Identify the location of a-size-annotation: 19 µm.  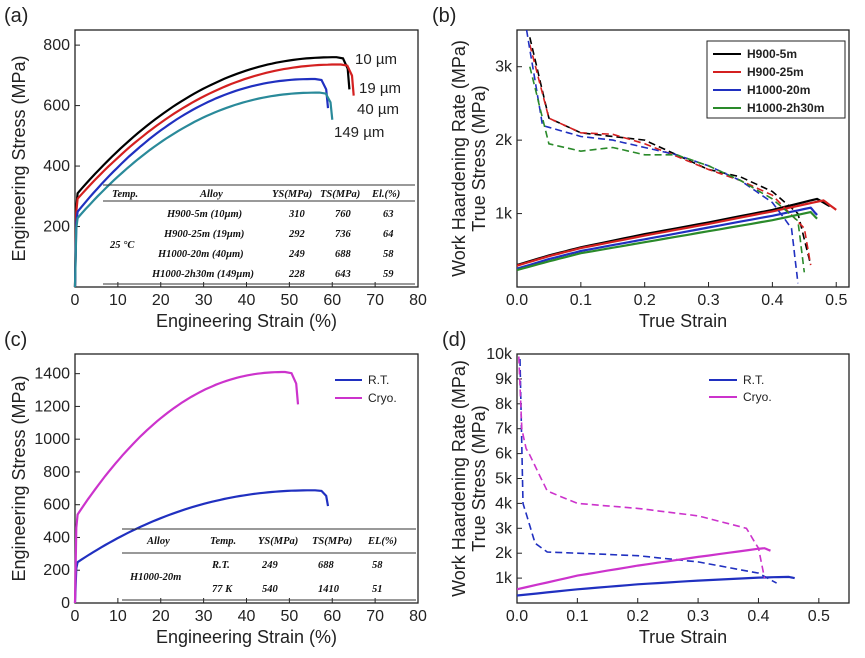
(380, 88).